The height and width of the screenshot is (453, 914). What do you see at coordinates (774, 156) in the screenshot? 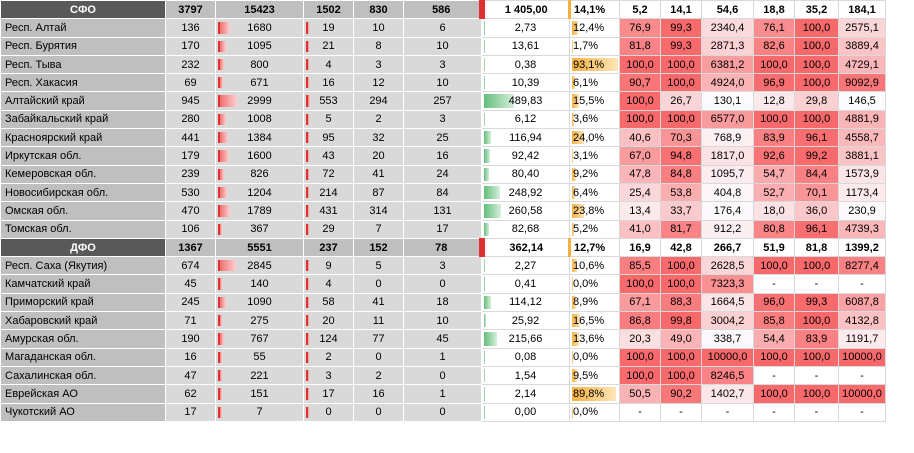
I see `heat-cell-3: 92,6` at bounding box center [774, 156].